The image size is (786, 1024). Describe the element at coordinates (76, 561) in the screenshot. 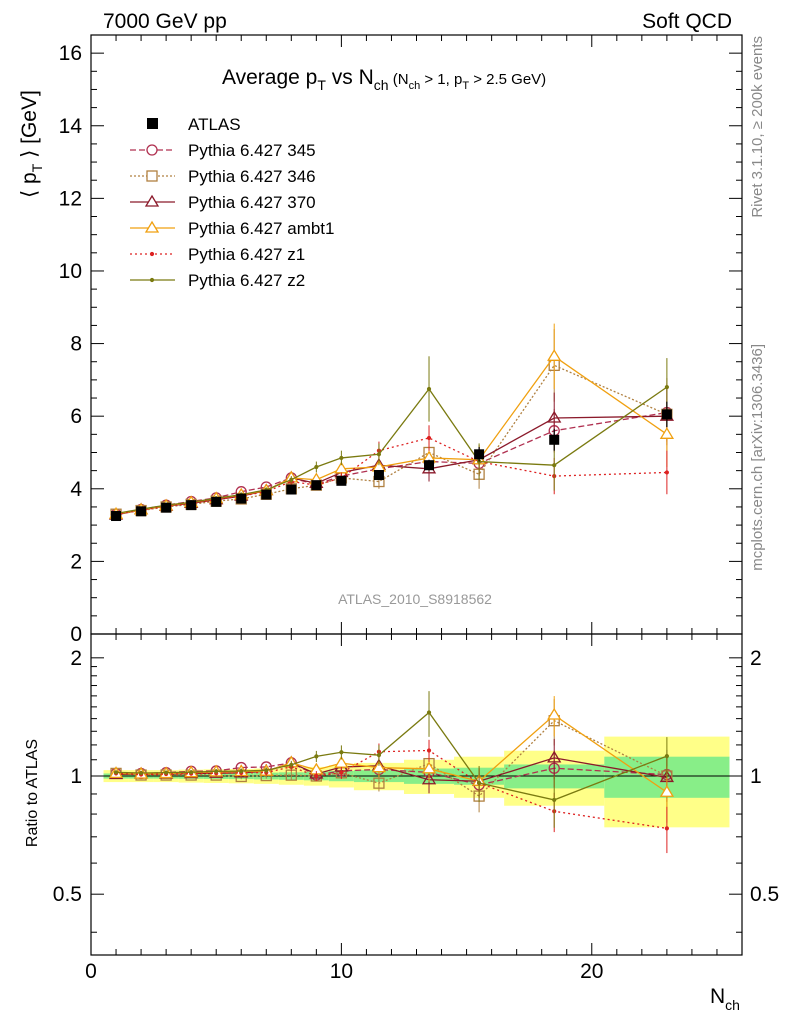

I see `y-tick-label: 2` at that location.